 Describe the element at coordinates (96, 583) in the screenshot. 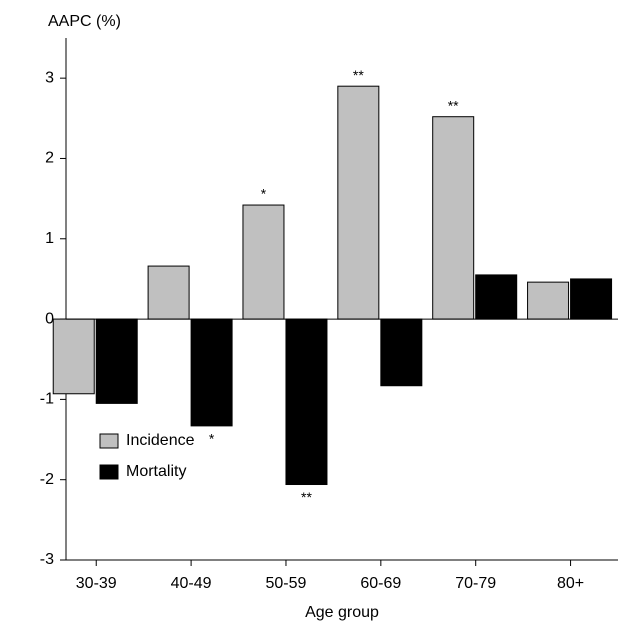

I see `x-tick-label: 30-39` at that location.